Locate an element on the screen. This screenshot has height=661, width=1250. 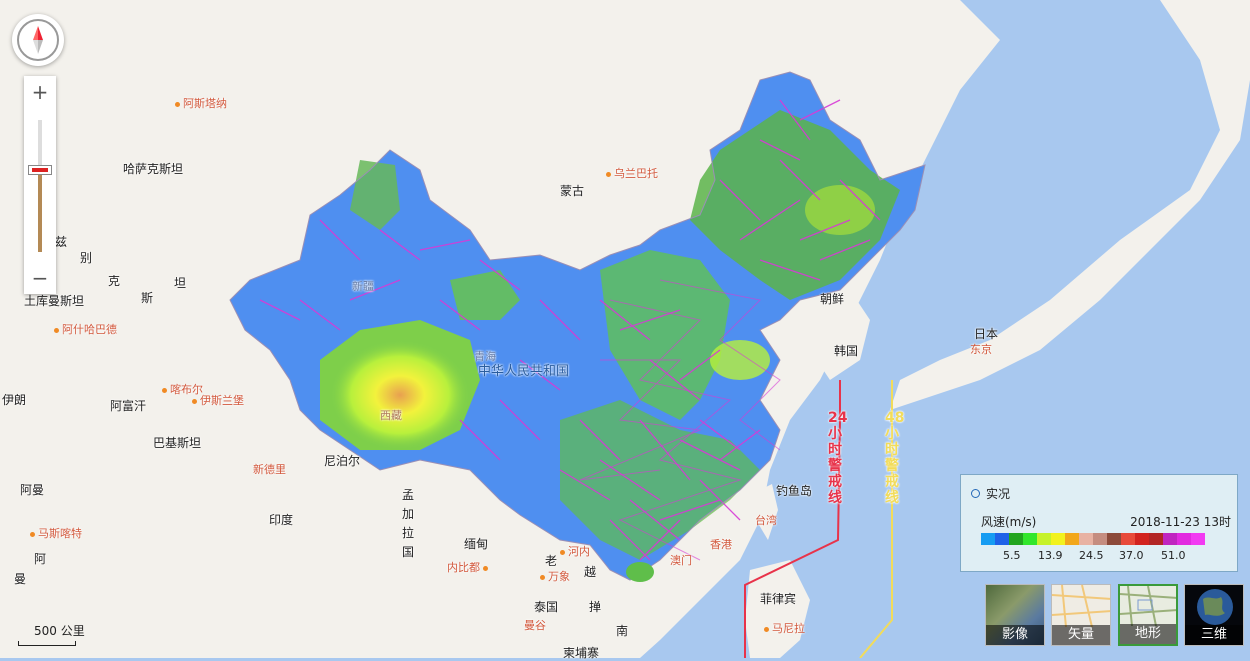
legend-tick: 5.5 is located at coordinates (1012, 555).